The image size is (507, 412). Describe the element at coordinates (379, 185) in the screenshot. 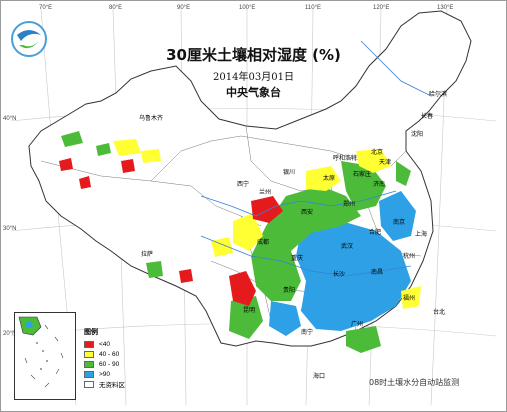

I see `city-label: 济南` at that location.